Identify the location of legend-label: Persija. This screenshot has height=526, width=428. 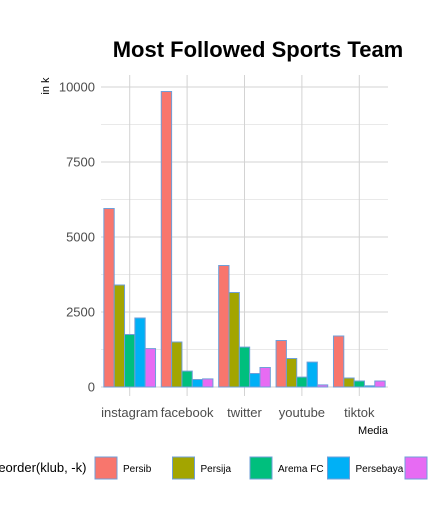
(216, 469).